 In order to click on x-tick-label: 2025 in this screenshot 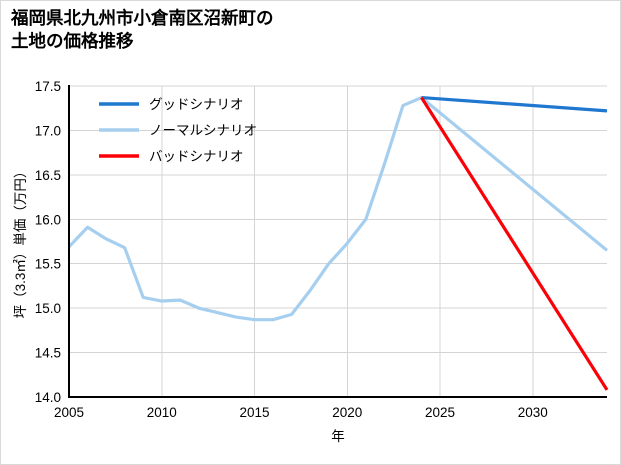, I will do `click(440, 412)`.